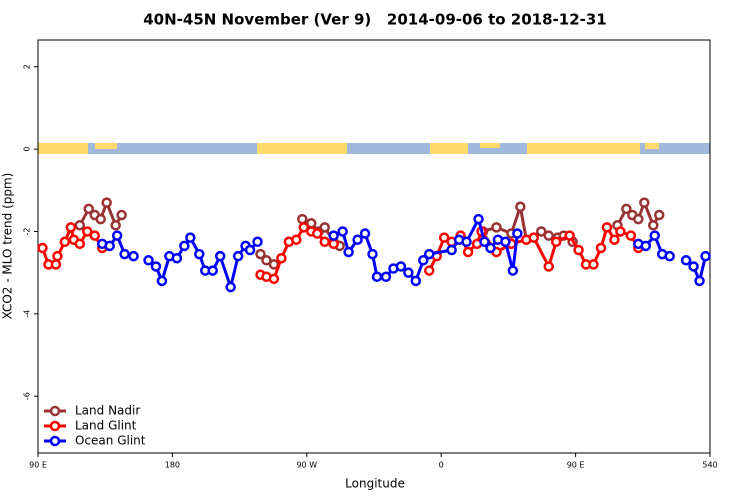 Image resolution: width=750 pixels, height=504 pixels. I want to click on legend-label: Land Glint, so click(106, 426).